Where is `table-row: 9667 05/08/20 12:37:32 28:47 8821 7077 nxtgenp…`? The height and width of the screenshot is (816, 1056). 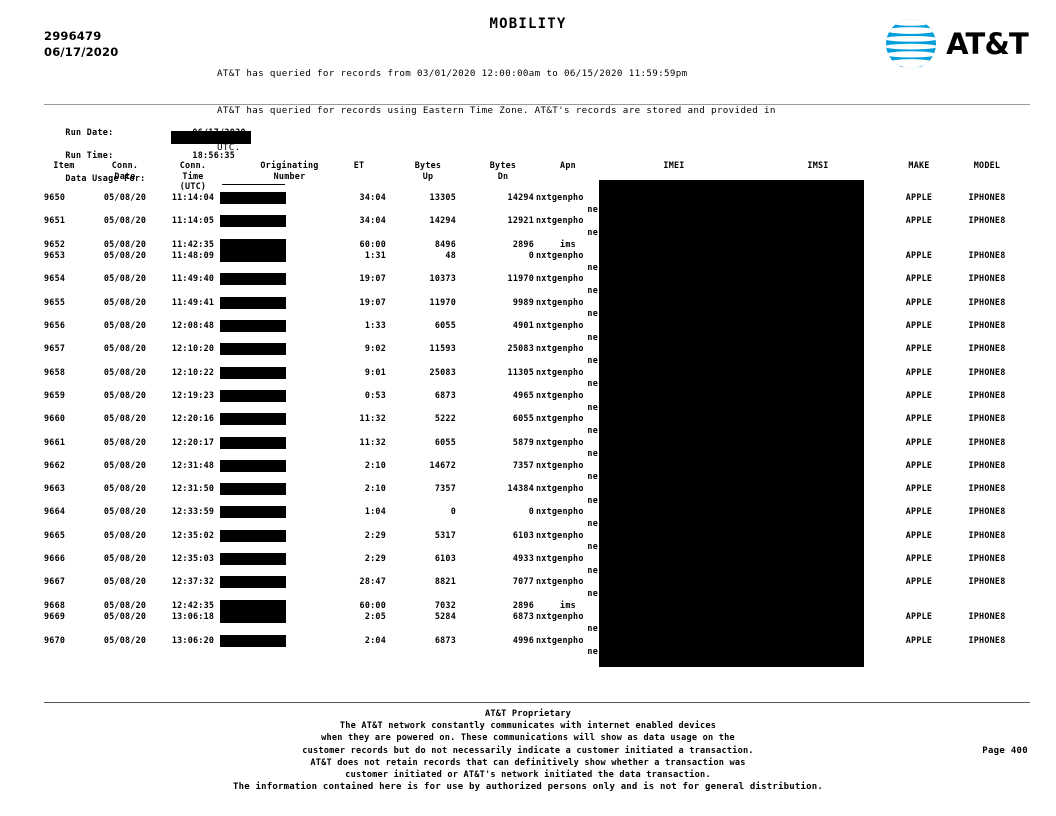 table-row: 9667 05/08/20 12:37:32 28:47 8821 7077 nxtgenp… is located at coordinates (531, 587).